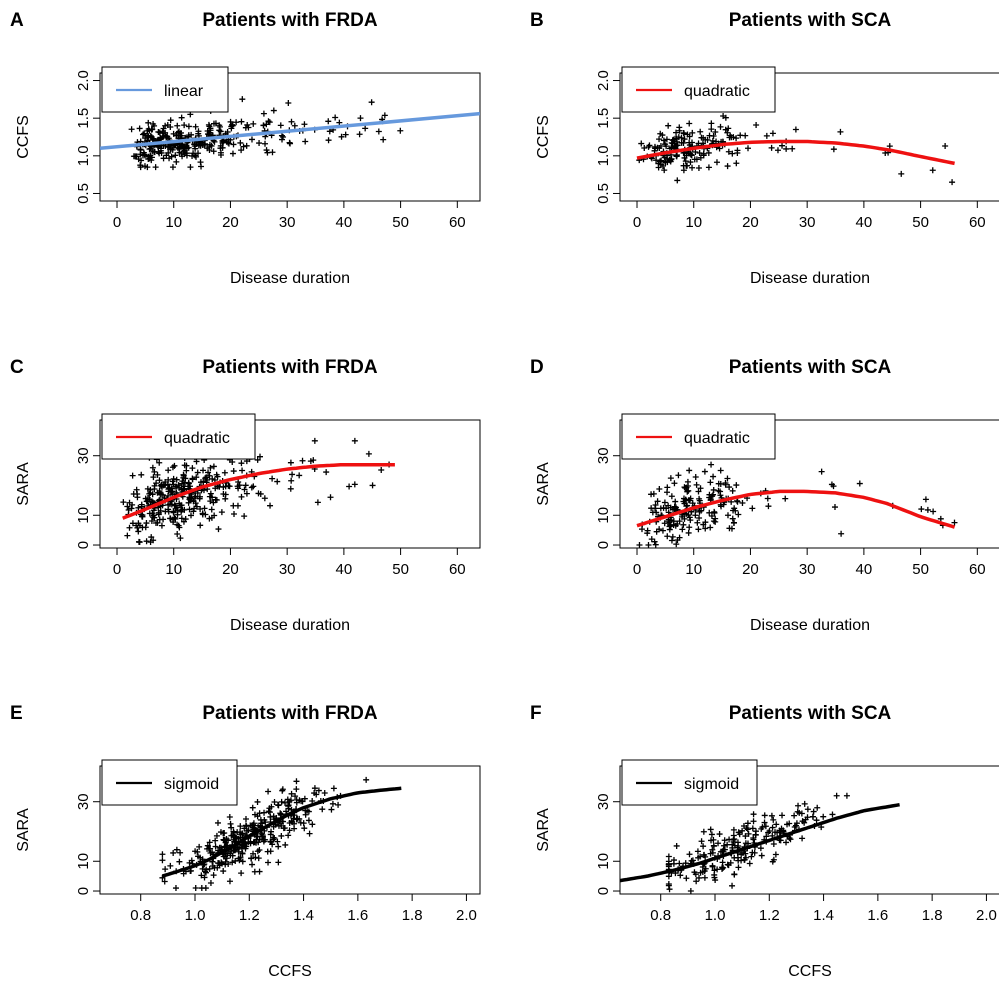  Describe the element at coordinates (537, 367) in the screenshot. I see `panel-letter: D` at that location.